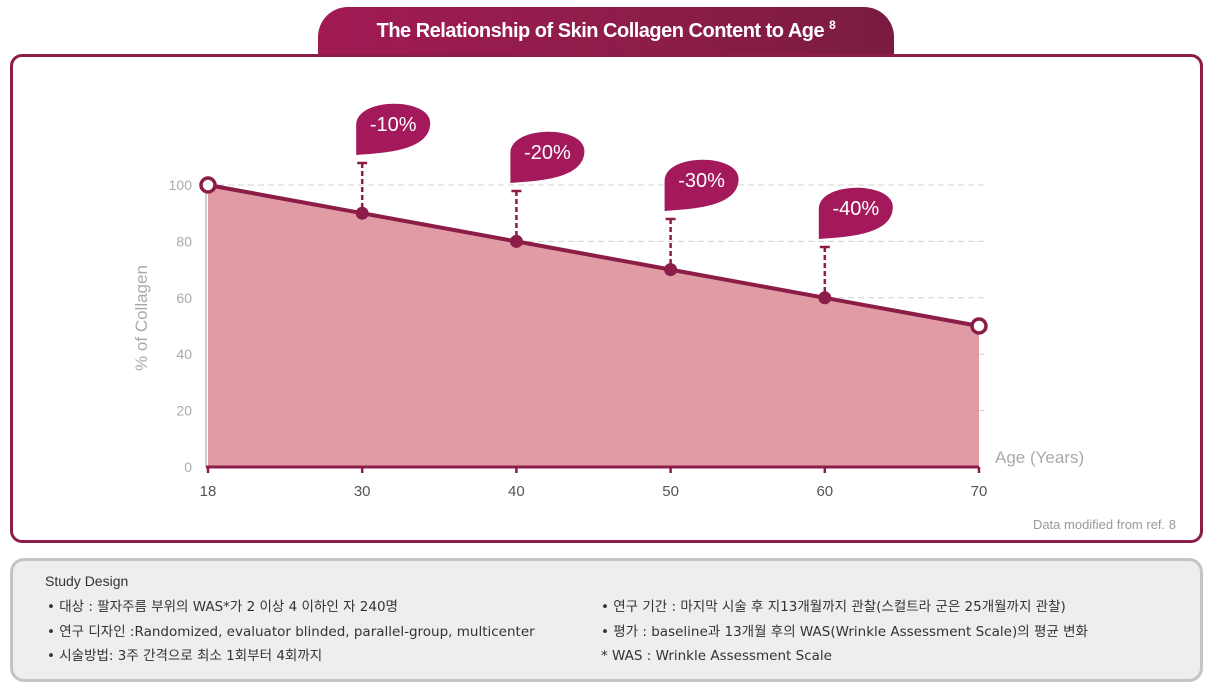 The width and height of the screenshot is (1213, 690). Describe the element at coordinates (222, 607) in the screenshot. I see `study-item-subject: • 대상 : 팔자주름 부위의 WAS*가 2 이상 4 이하인 자 240명` at that location.